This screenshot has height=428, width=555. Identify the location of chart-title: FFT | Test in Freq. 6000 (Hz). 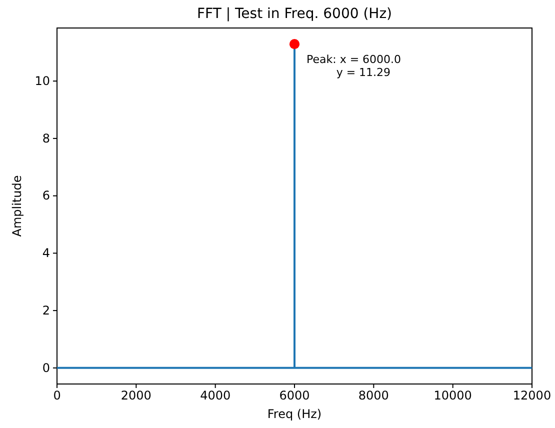
(294, 14).